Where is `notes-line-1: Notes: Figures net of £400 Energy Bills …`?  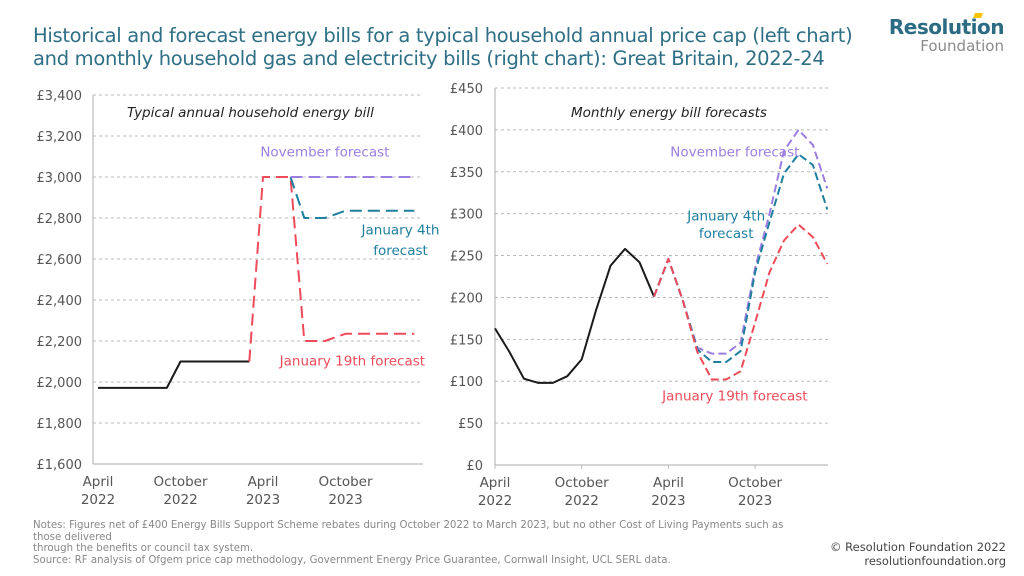 notes-line-1: Notes: Figures net of £400 Energy Bills … is located at coordinates (408, 531).